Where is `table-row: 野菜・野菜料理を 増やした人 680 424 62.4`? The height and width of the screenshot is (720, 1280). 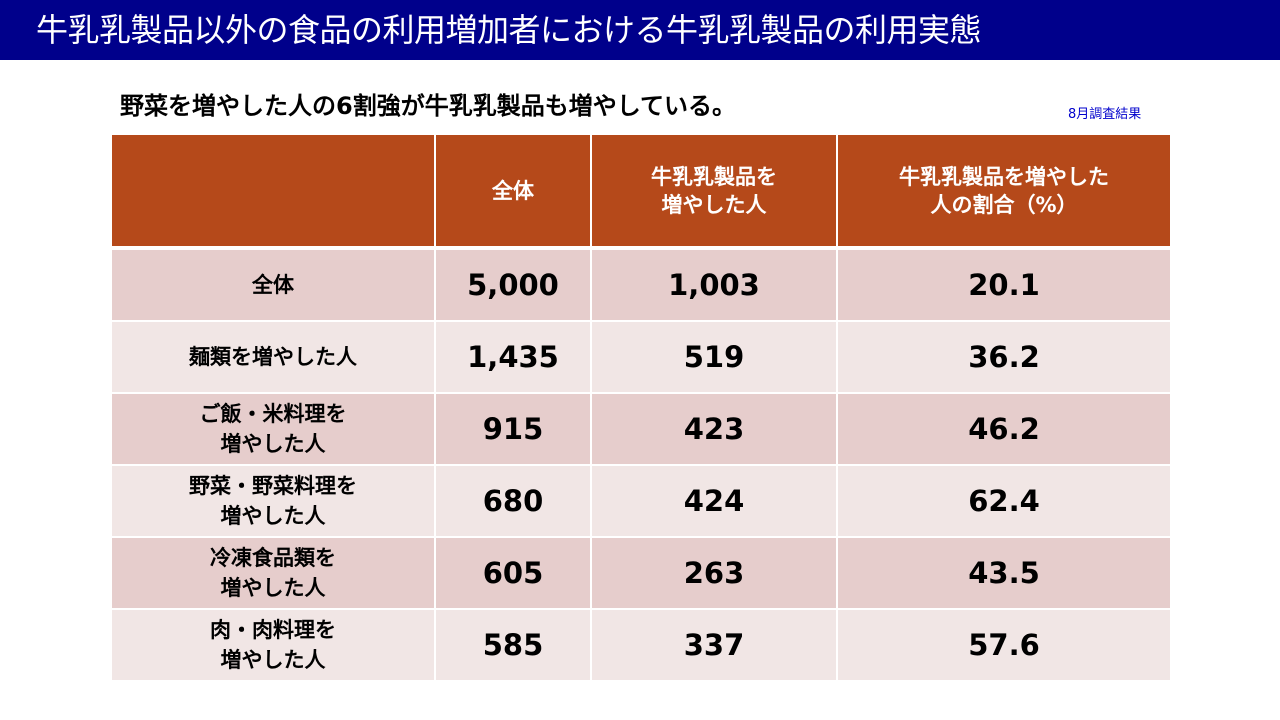
table-row: 野菜・野菜料理を 増やした人 680 424 62.4 is located at coordinates (641, 501).